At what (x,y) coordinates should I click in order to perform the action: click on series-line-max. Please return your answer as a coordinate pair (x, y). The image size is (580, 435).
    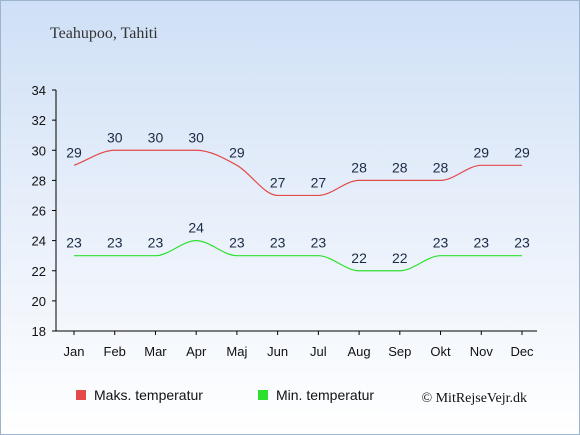
    Looking at the image, I should click on (297, 173).